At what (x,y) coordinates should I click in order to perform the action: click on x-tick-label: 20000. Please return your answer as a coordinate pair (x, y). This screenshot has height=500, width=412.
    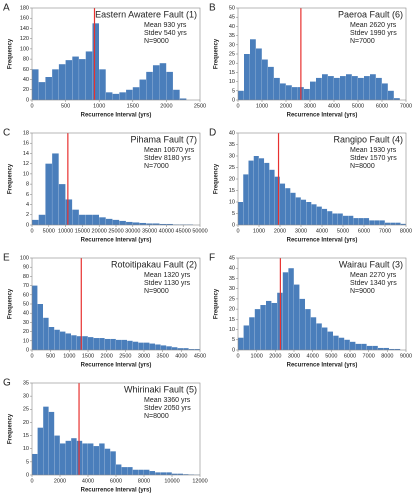
    Looking at the image, I should click on (99, 231).